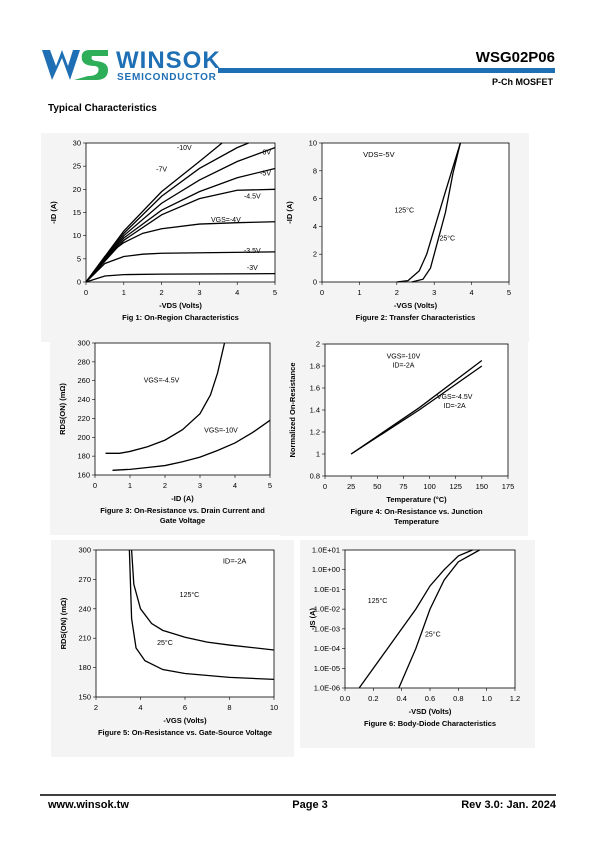 This screenshot has width=595, height=847. Describe the element at coordinates (486, 698) in the screenshot. I see `x-tick-label: 1.0` at that location.